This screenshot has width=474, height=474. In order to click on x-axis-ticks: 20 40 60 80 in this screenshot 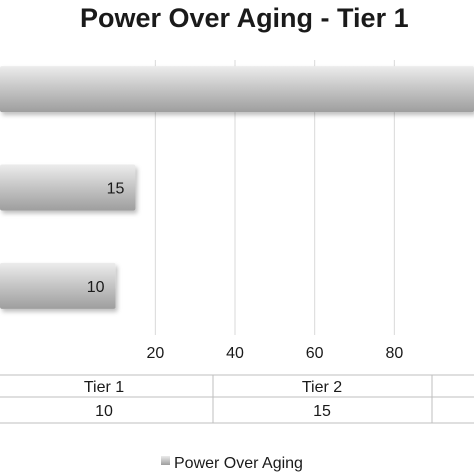, I will do `click(274, 353)`.